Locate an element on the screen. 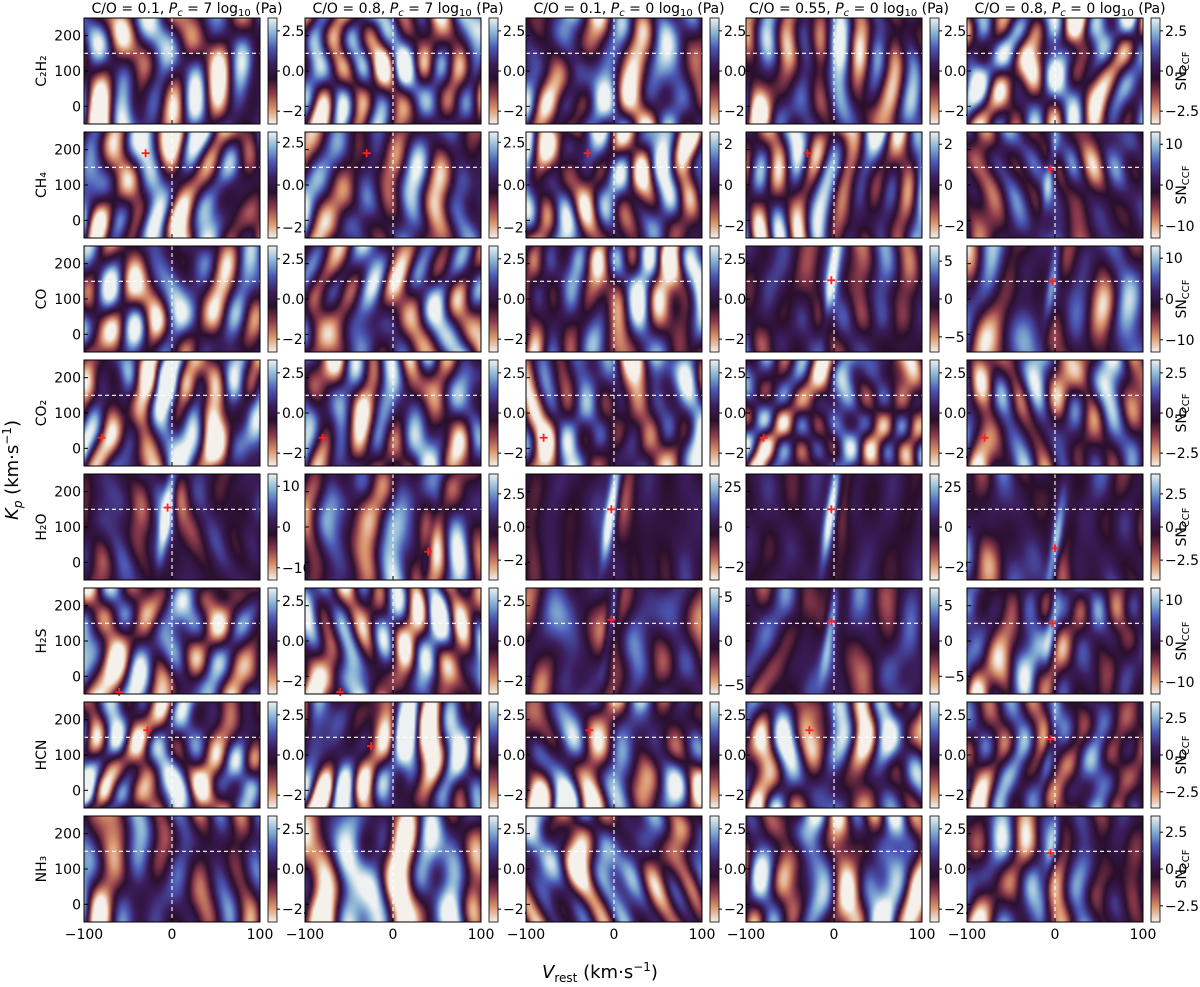 This screenshot has width=1200, height=987. colorbar-tick-label: 5 is located at coordinates (948, 607).